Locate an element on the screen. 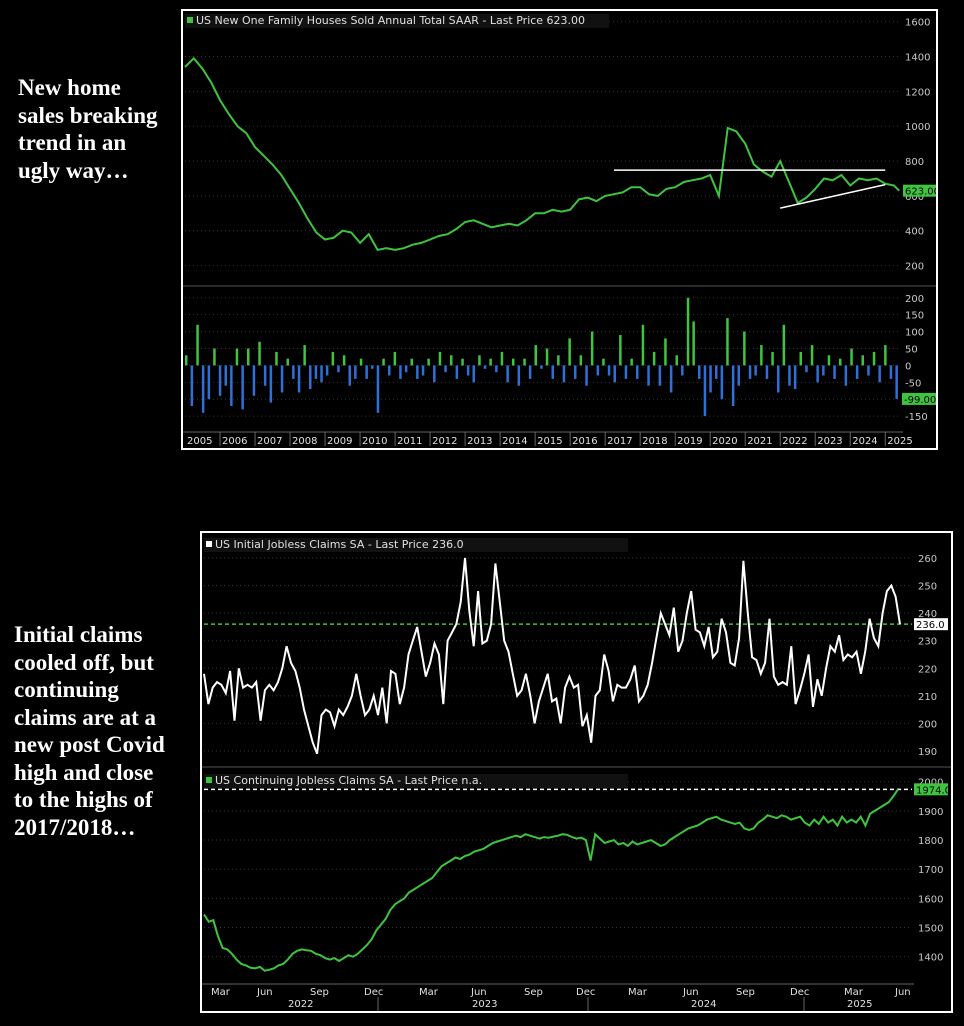 The height and width of the screenshot is (1026, 964). home-sales-x-tick-label: 2009 is located at coordinates (339, 441).